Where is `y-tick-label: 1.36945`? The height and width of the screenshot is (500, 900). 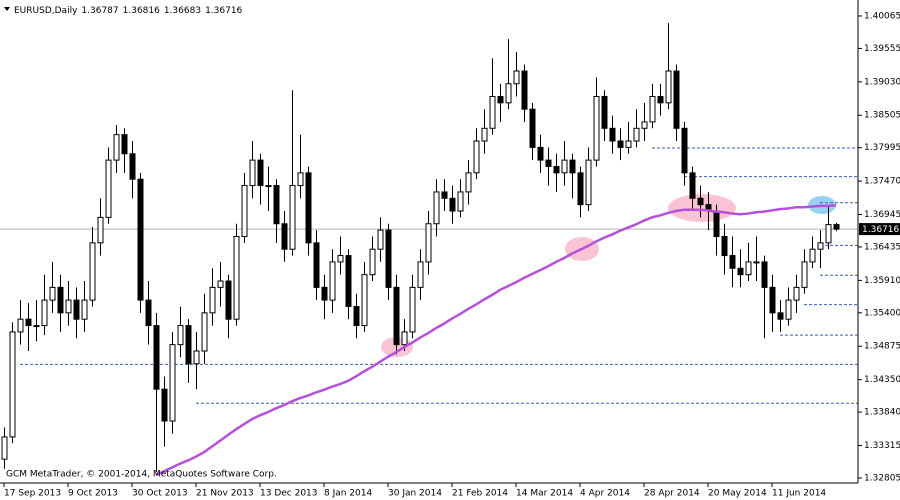
y-tick-label: 1.36945 is located at coordinates (882, 215).